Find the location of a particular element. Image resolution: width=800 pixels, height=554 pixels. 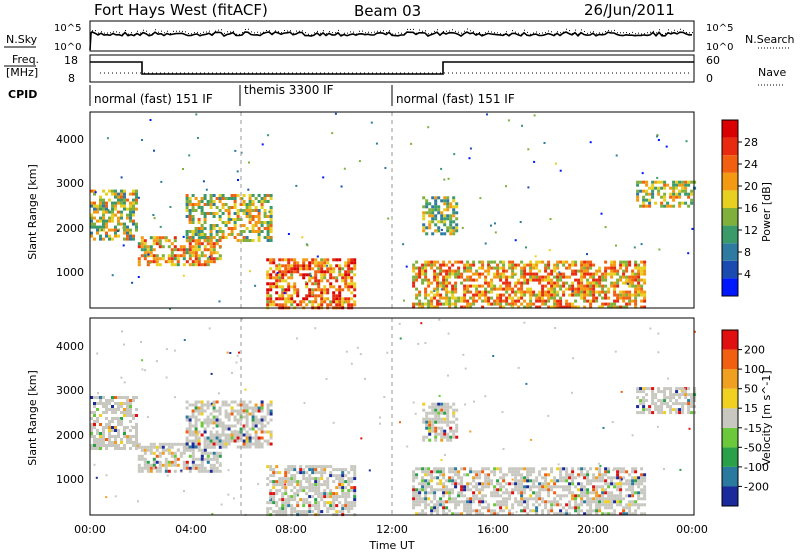

freq-tick-bottom: 8 is located at coordinates (71, 78).